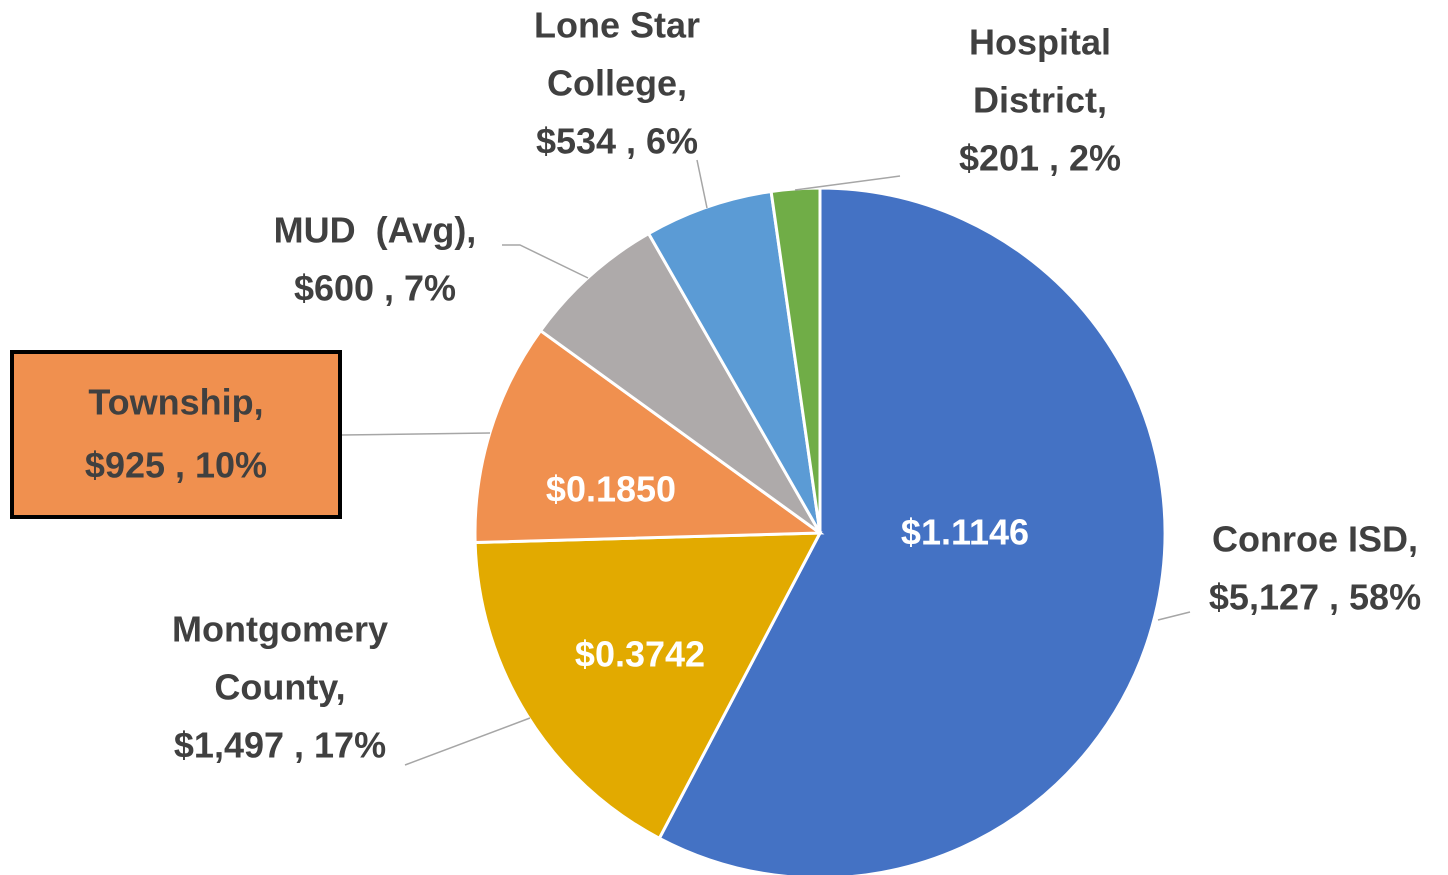 This screenshot has height=875, width=1448. What do you see at coordinates (1040, 100) in the screenshot?
I see `data-label: District,` at bounding box center [1040, 100].